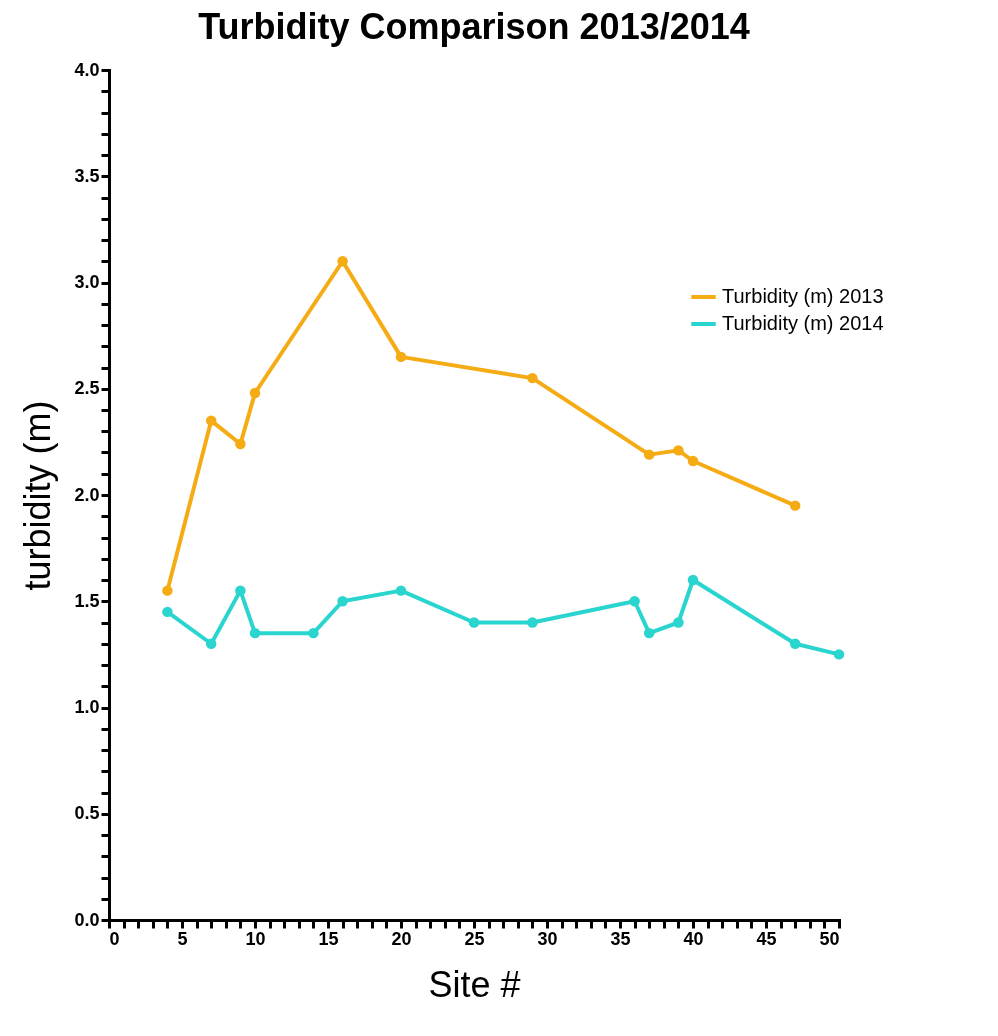 The image size is (998, 1036). I want to click on x-tick-label: 35, so click(620, 938).